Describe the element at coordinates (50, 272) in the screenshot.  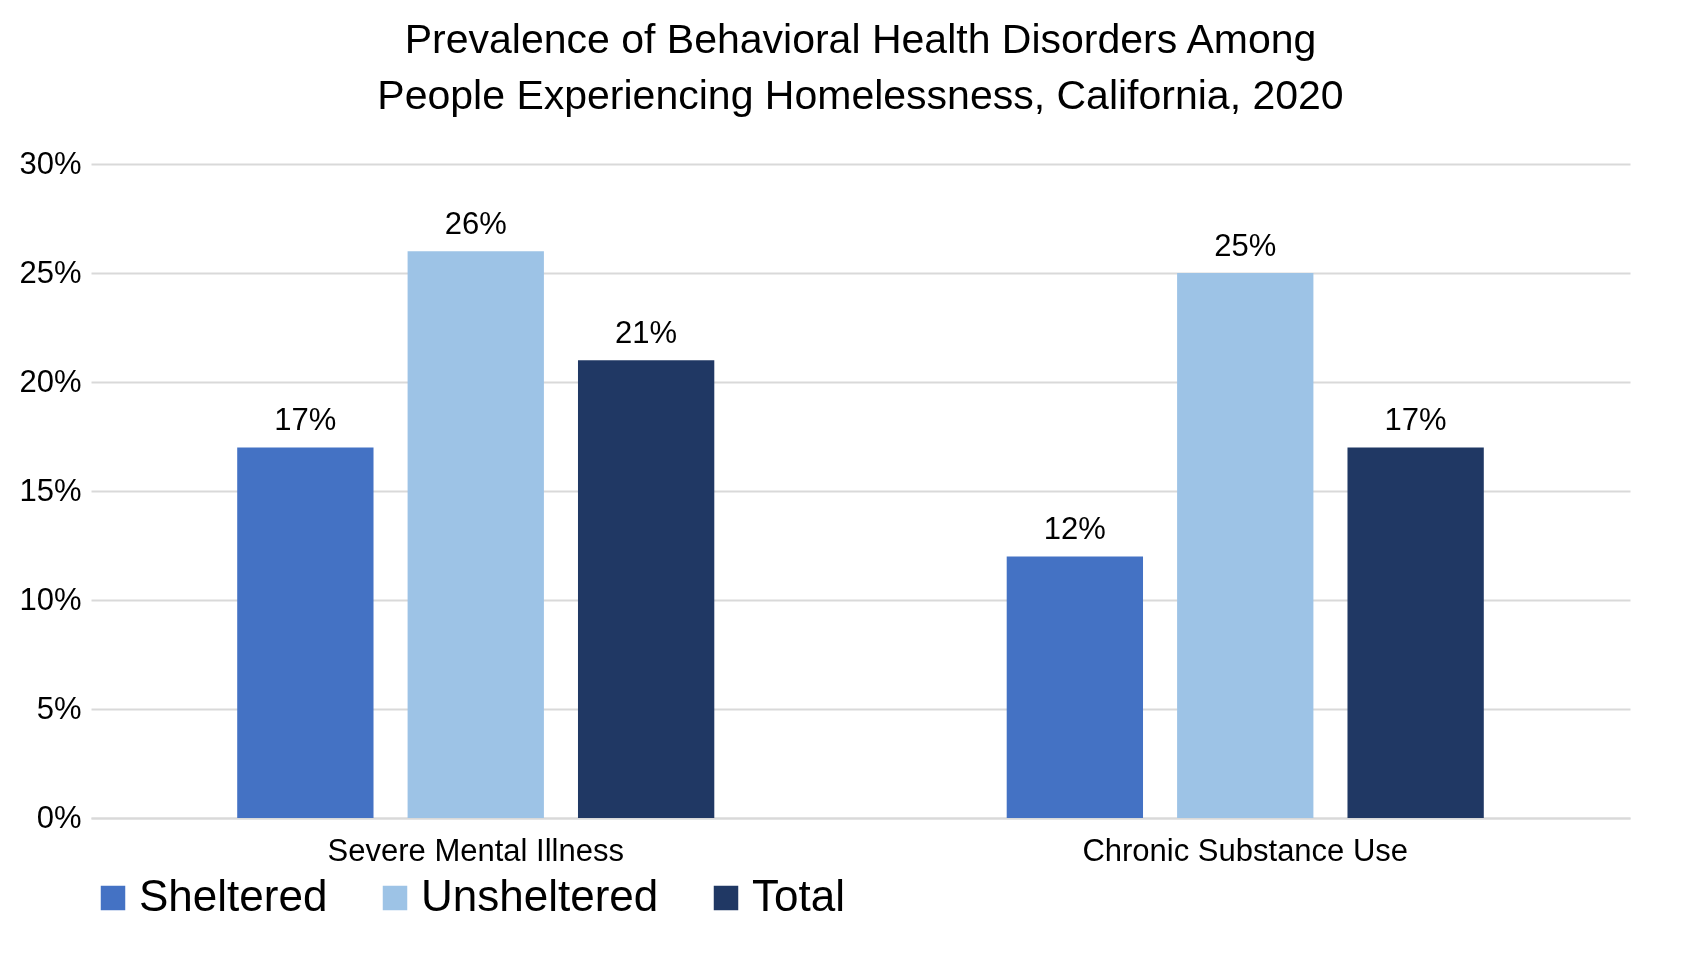
I see `y-tick-label: 25%` at that location.